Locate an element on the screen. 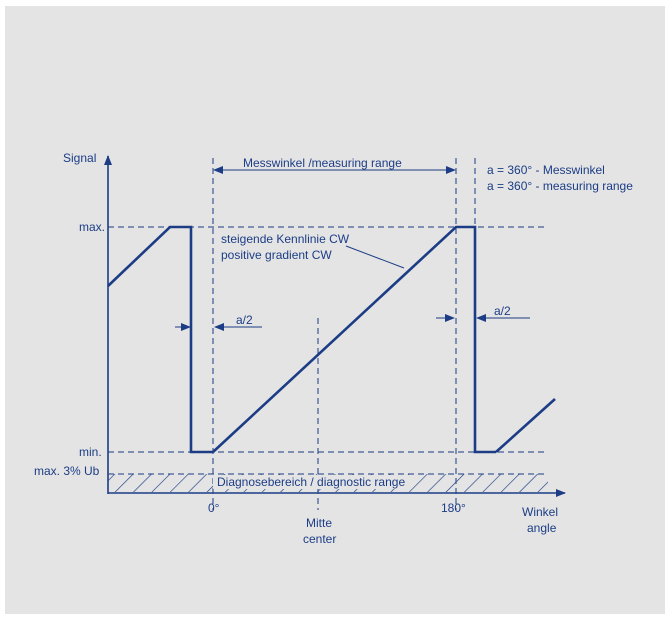 The width and height of the screenshot is (665, 619). center-label-de: Mitte is located at coordinates (319, 523).